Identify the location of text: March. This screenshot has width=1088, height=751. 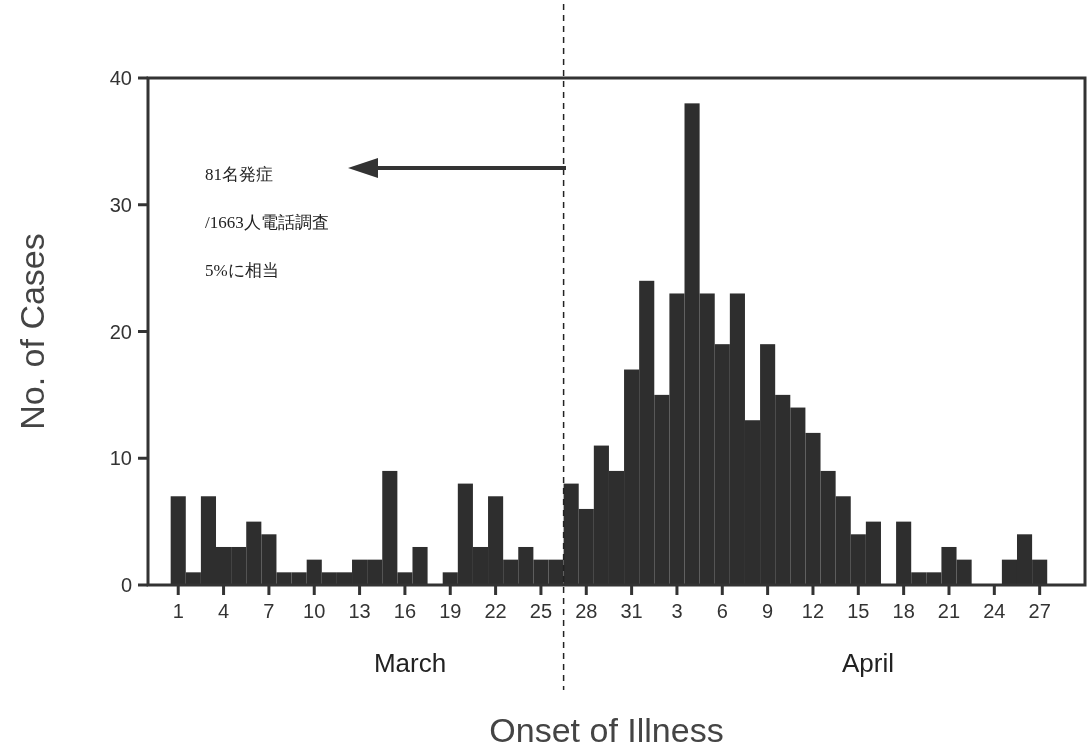
(410, 663).